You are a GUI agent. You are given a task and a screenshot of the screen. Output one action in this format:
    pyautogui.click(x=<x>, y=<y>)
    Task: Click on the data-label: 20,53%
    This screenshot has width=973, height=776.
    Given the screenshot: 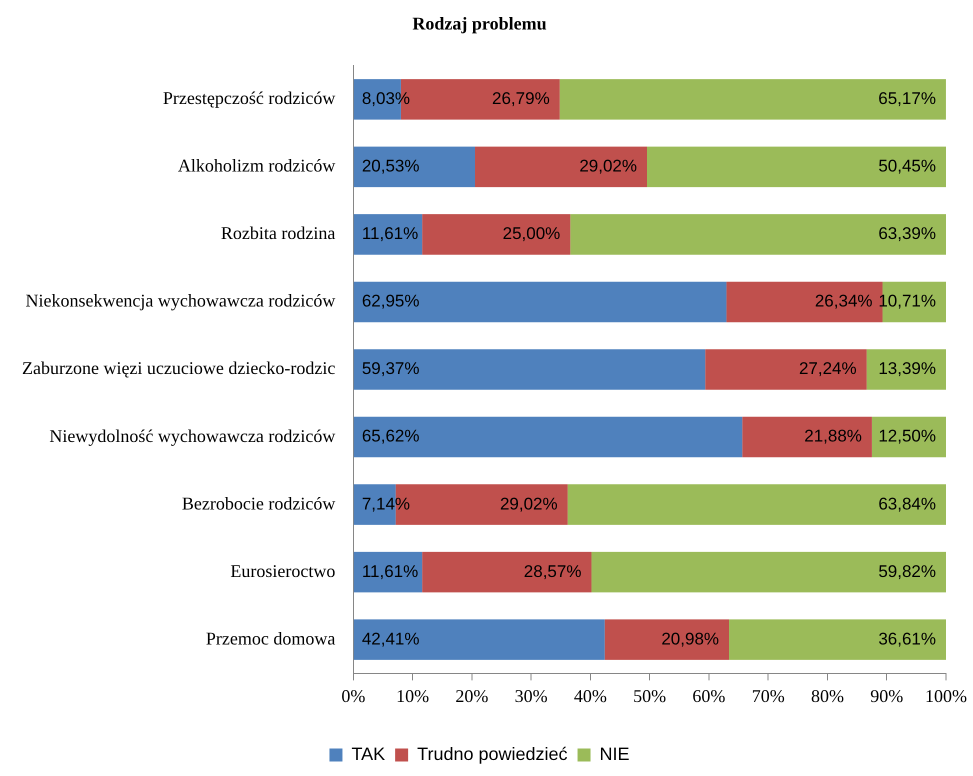 What is the action you would take?
    pyautogui.click(x=391, y=166)
    